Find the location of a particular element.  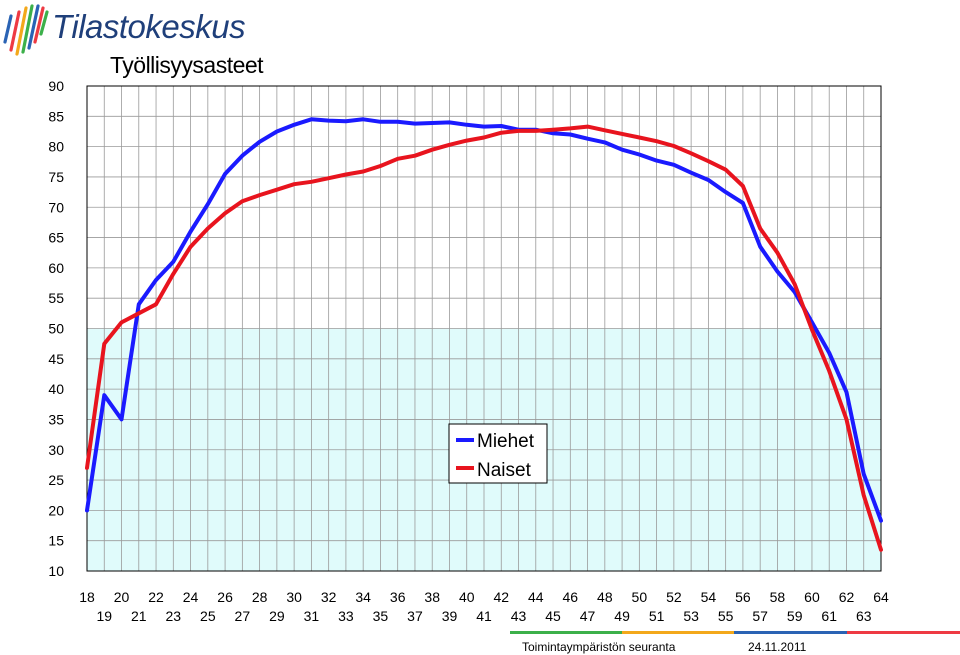

footer-color-bar is located at coordinates (735, 632).